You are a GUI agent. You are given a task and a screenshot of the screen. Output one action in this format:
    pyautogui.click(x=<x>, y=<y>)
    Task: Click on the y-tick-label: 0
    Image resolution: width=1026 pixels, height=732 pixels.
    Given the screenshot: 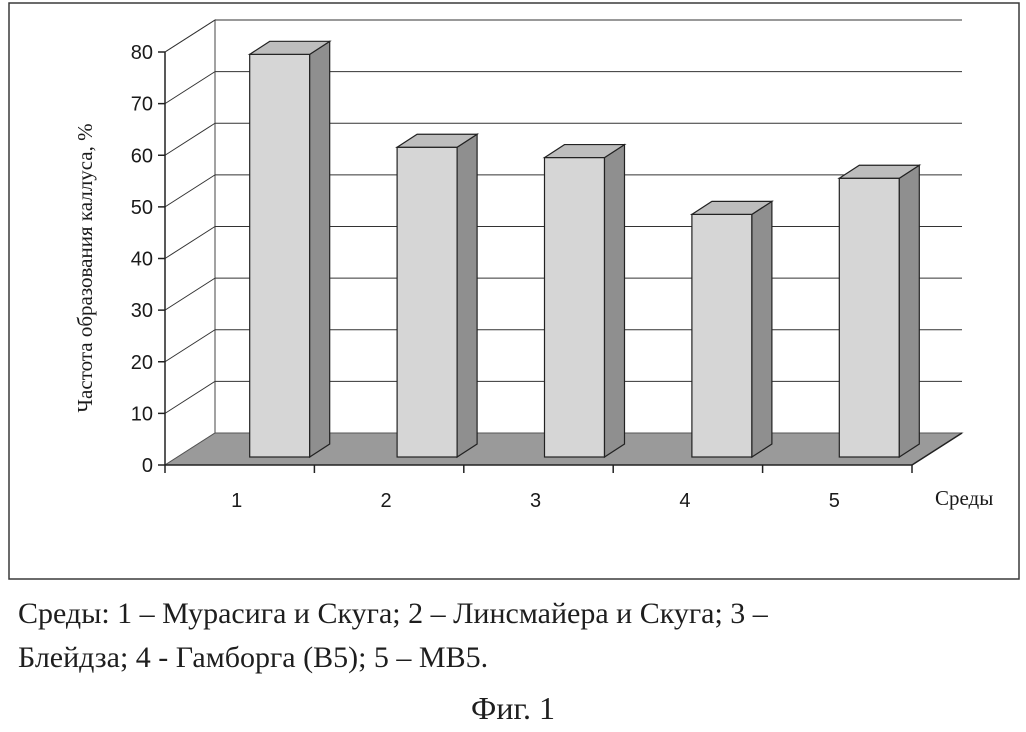 What is the action you would take?
    pyautogui.click(x=147, y=466)
    